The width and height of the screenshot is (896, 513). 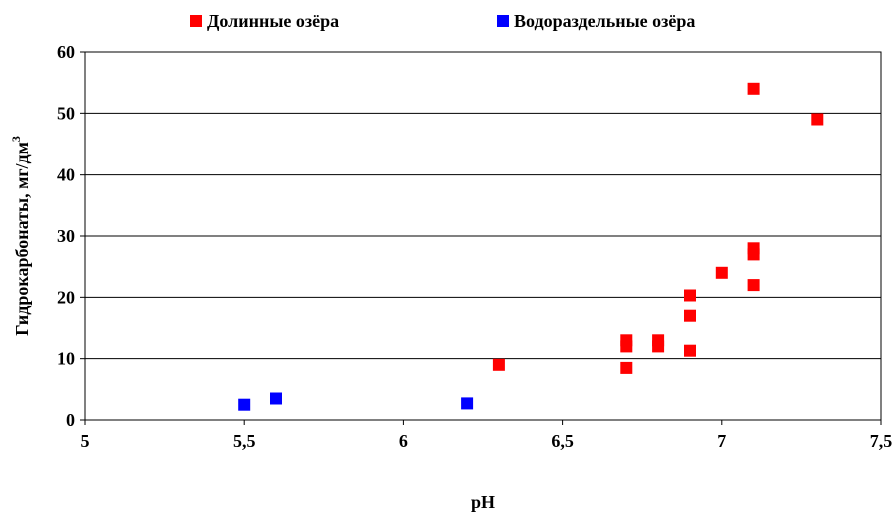 What do you see at coordinates (403, 441) in the screenshot?
I see `x-tick-label: 6` at bounding box center [403, 441].